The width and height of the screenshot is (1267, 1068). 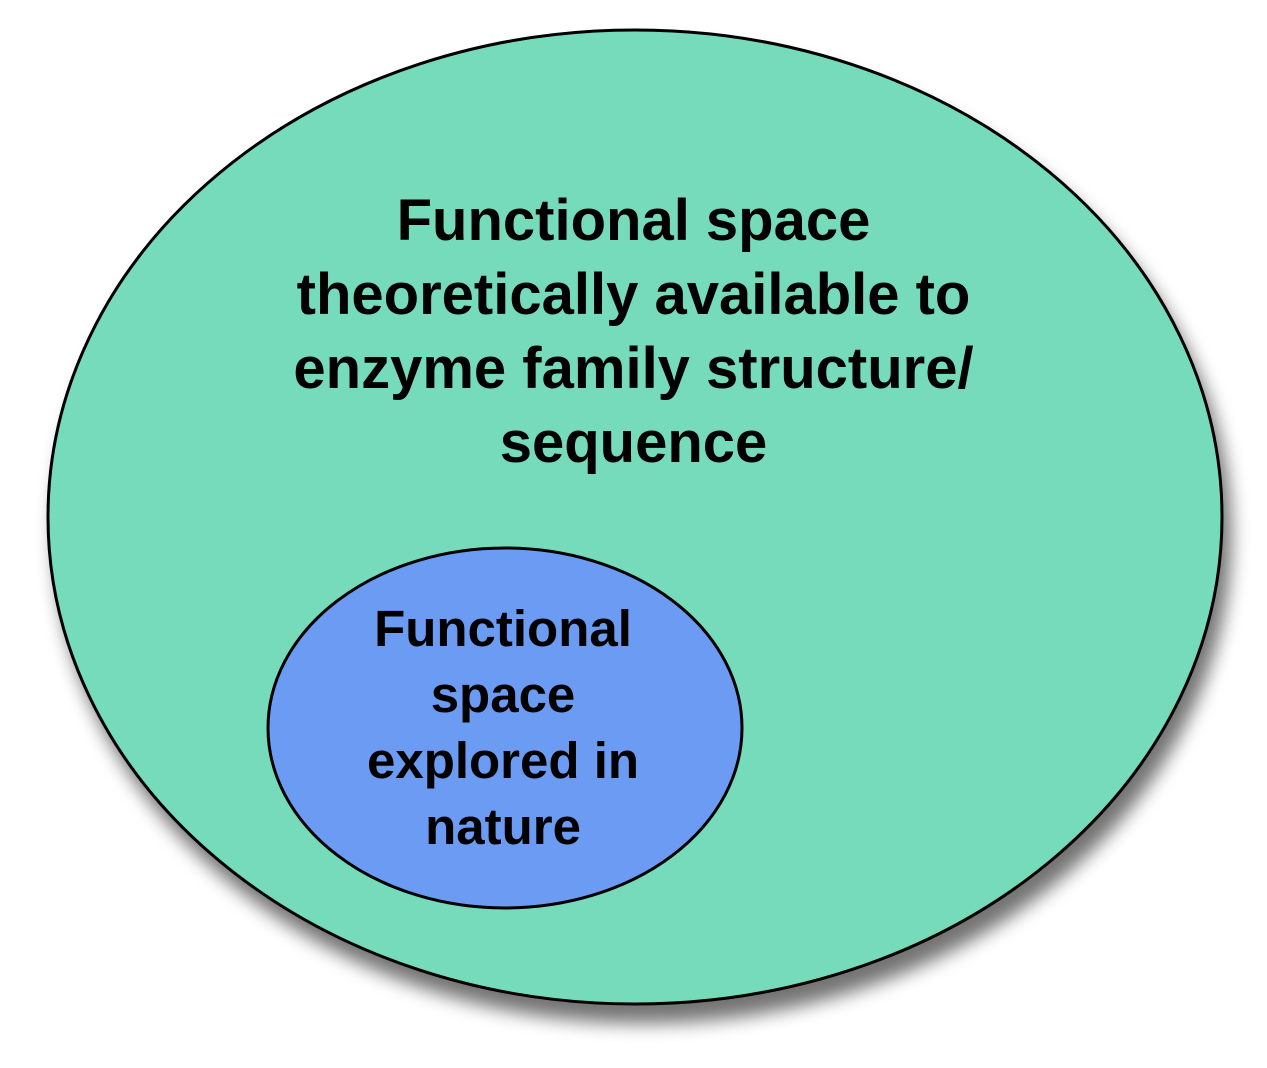 What do you see at coordinates (503, 760) in the screenshot?
I see `inner-label-line: explored in` at bounding box center [503, 760].